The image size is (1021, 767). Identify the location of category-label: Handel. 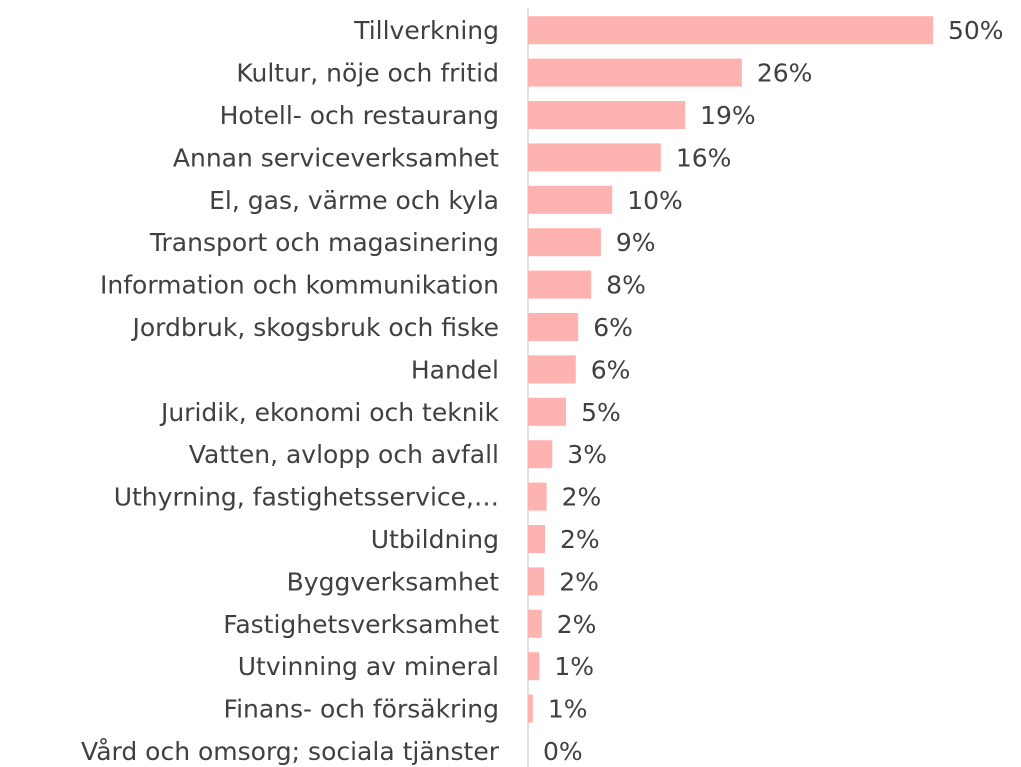
(455, 369).